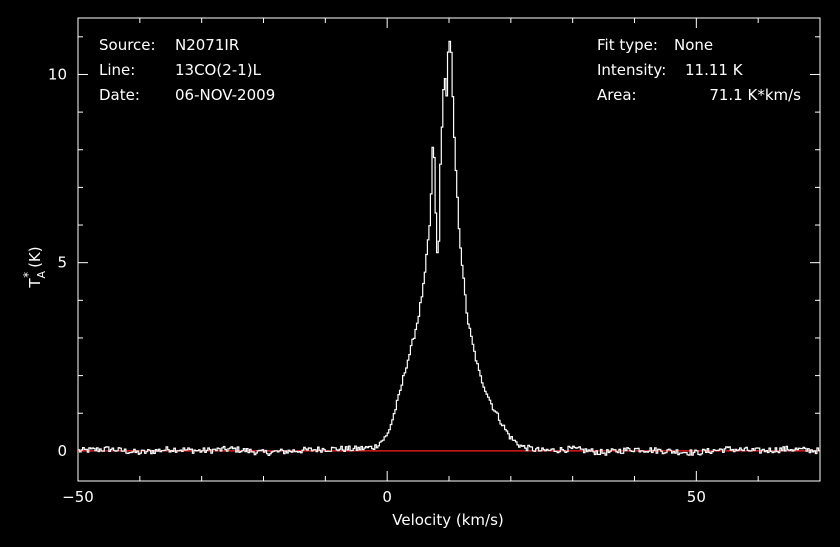  Describe the element at coordinates (41, 274) in the screenshot. I see `y-axis-label-sub: A` at that location.